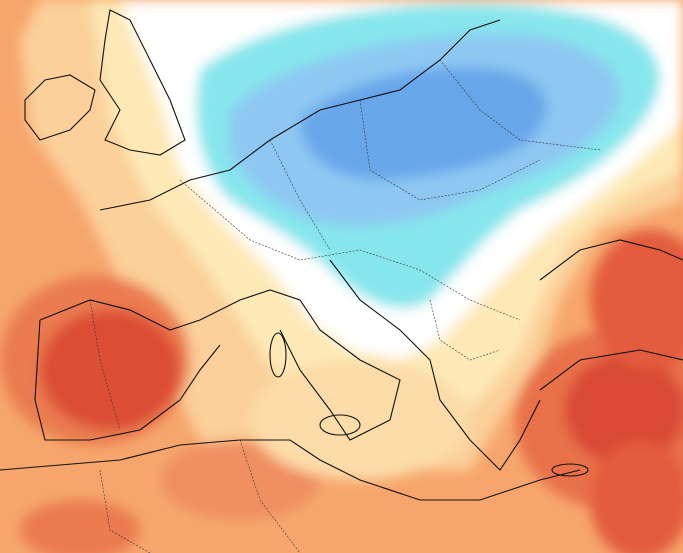 This screenshot has height=553, width=683. What do you see at coordinates (636, 300) in the screenshot?
I see `black-sea-hot-zone` at bounding box center [636, 300].